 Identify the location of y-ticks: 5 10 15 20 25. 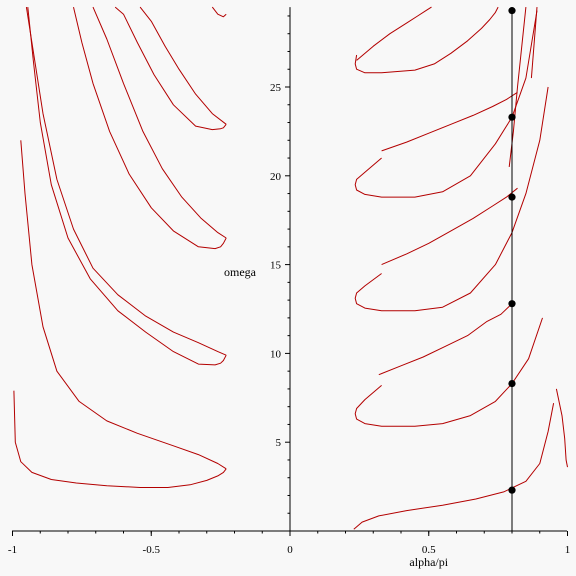
(280, 264).